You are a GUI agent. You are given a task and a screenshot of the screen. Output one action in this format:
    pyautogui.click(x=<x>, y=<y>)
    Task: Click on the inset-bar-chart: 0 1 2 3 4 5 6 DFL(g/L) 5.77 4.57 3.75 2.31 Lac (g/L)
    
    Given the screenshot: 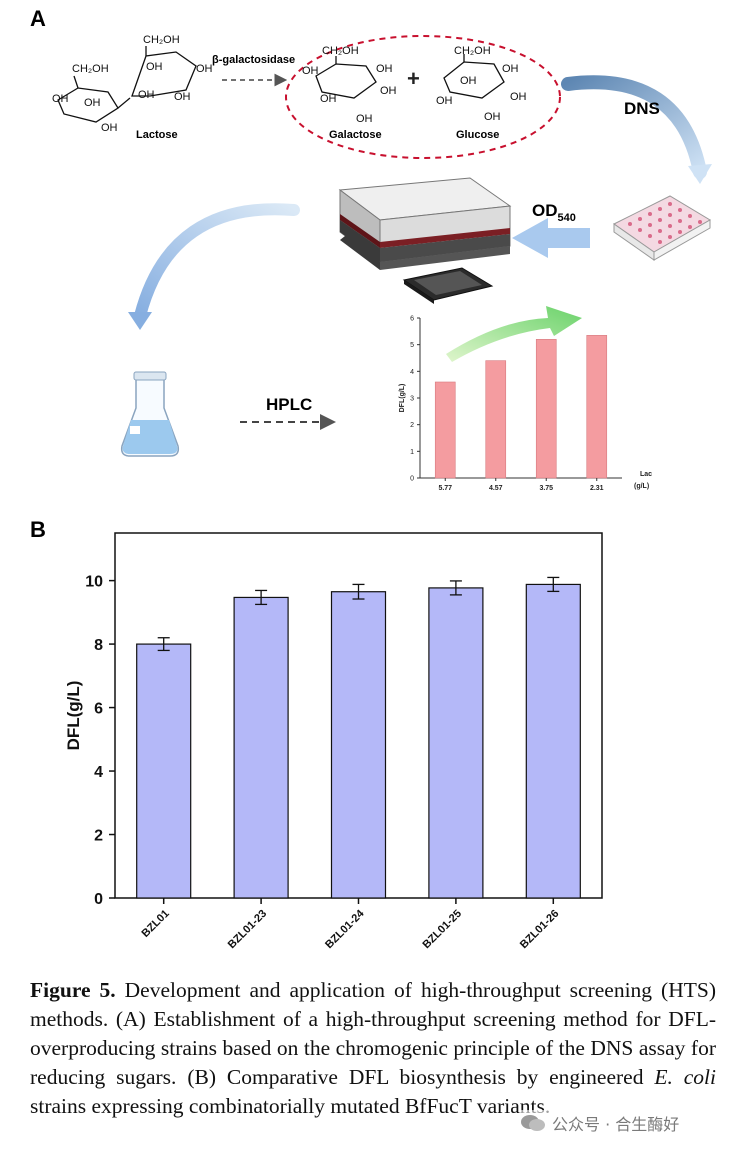 What is the action you would take?
    pyautogui.click(x=525, y=404)
    